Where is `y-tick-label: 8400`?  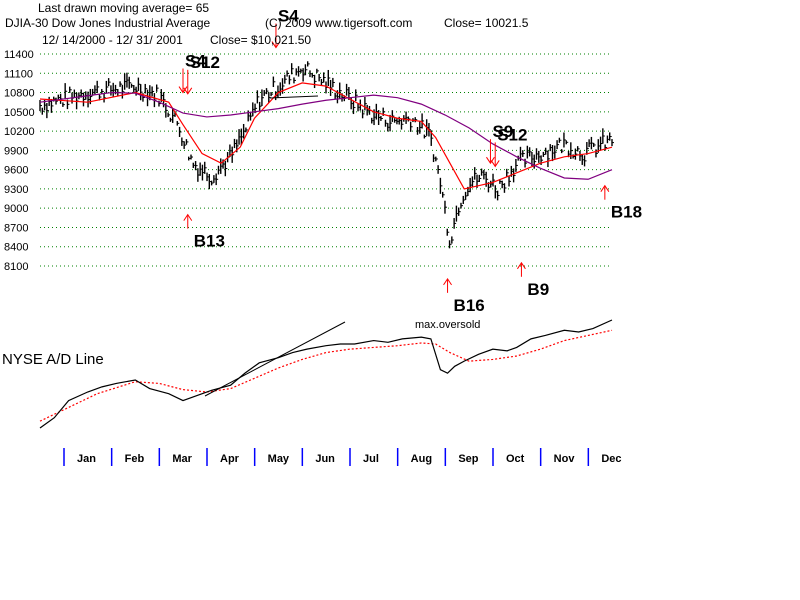
y-tick-label: 8400 is located at coordinates (16, 248).